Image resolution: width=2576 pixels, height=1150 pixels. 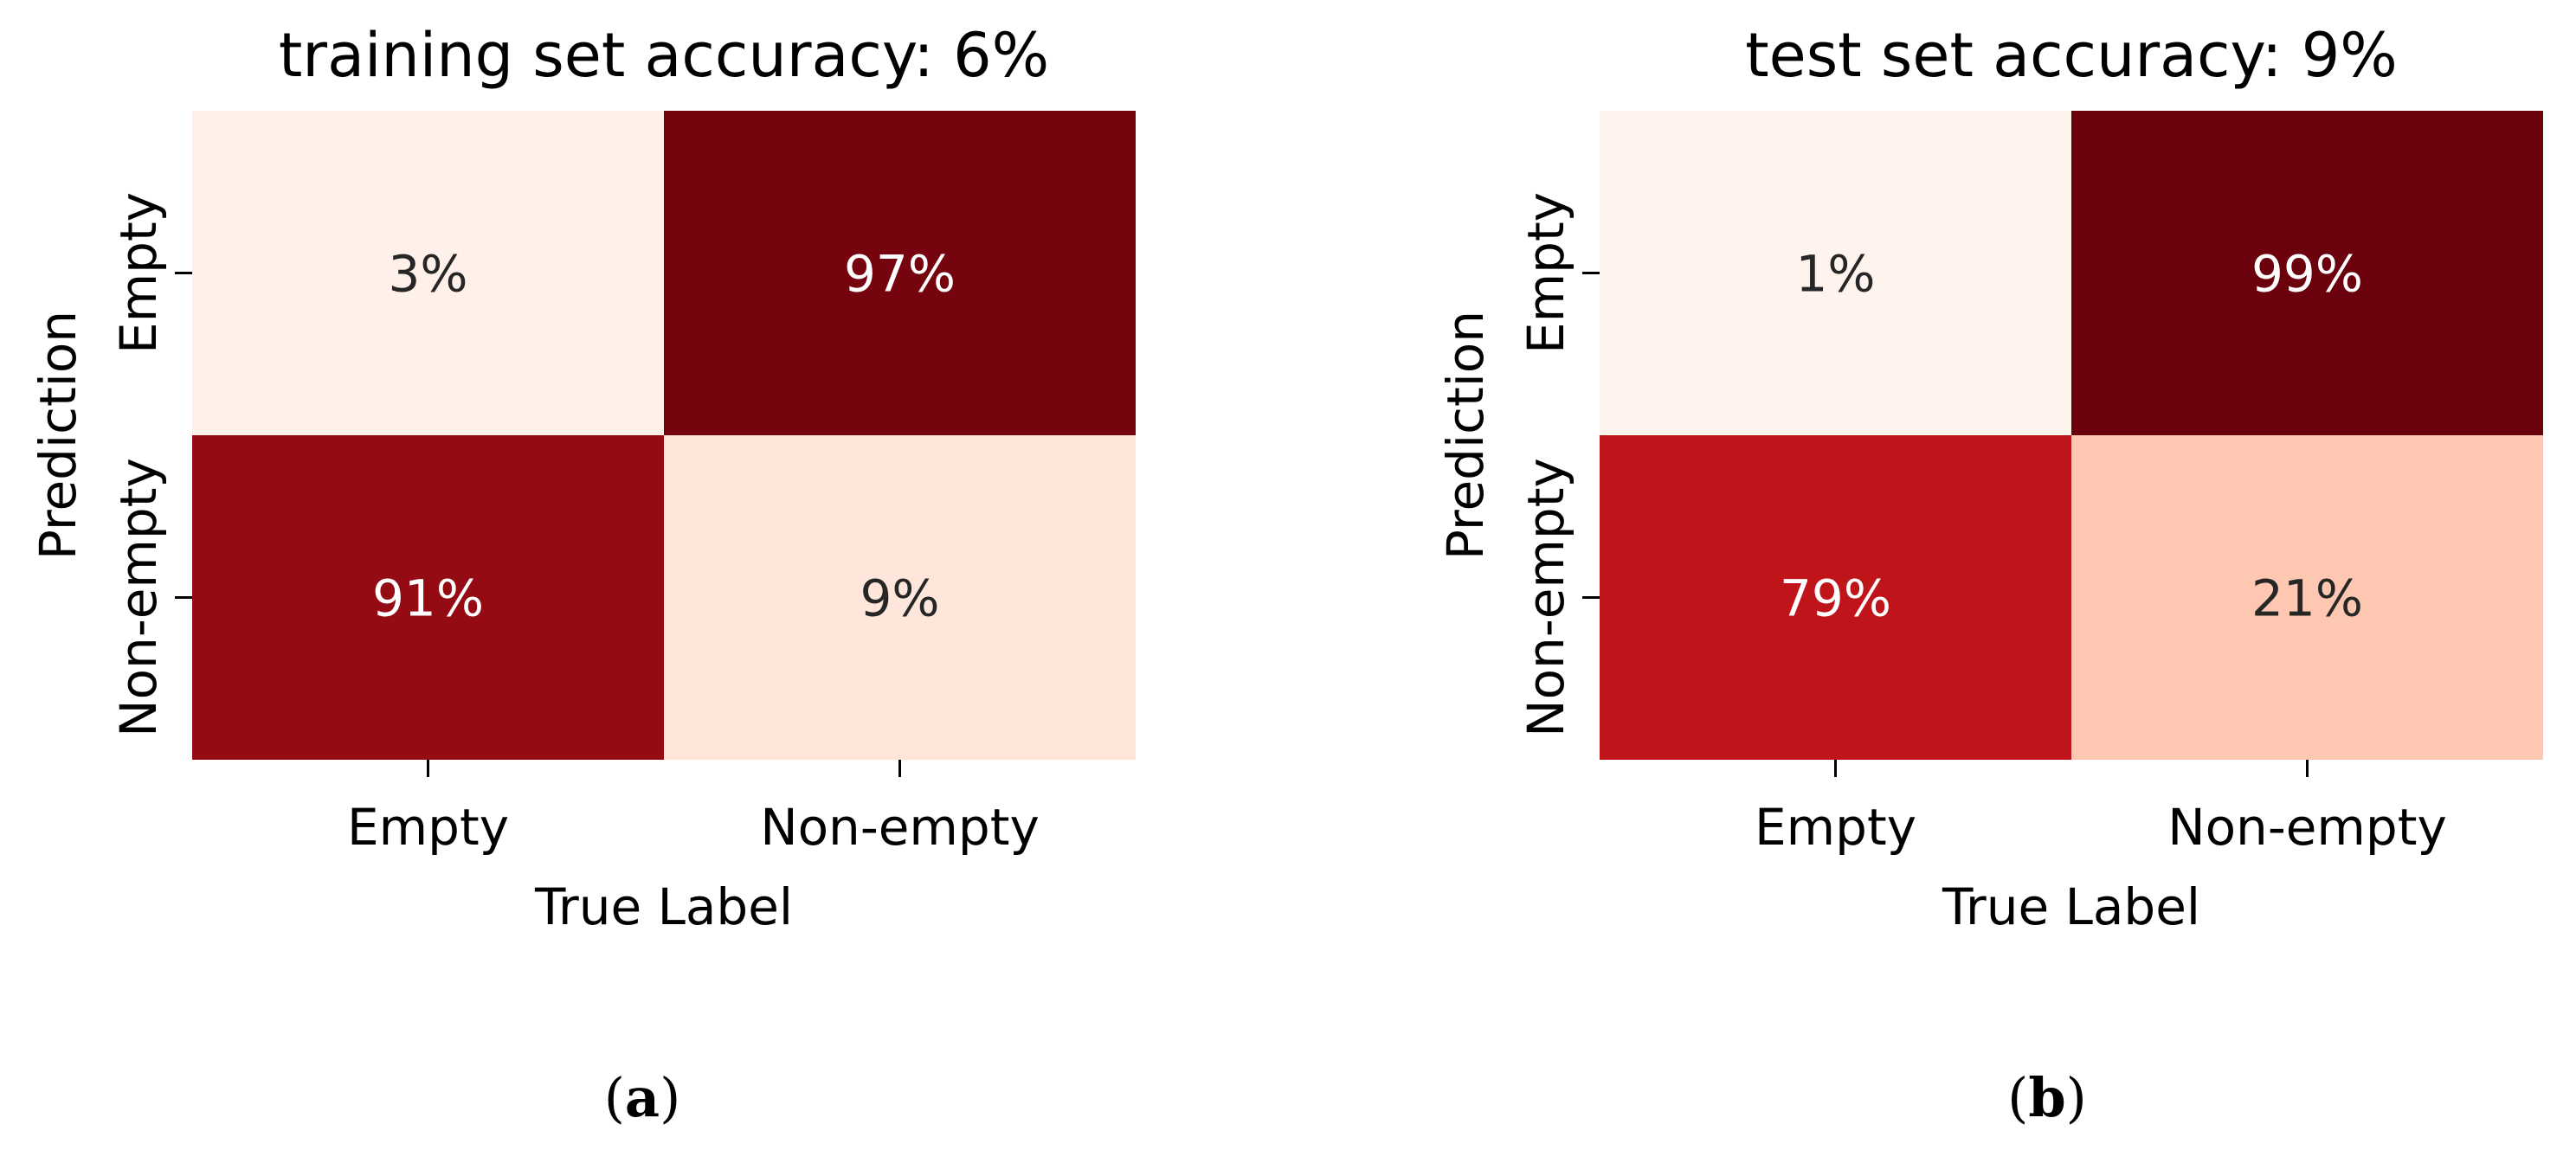 I want to click on cell-label: 79%, so click(x=1835, y=598).